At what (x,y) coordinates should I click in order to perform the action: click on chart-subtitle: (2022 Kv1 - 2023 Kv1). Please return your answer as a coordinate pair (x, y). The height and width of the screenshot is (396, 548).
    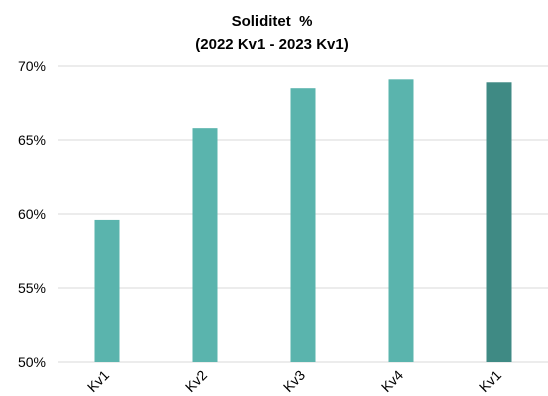
    Looking at the image, I should click on (271, 44).